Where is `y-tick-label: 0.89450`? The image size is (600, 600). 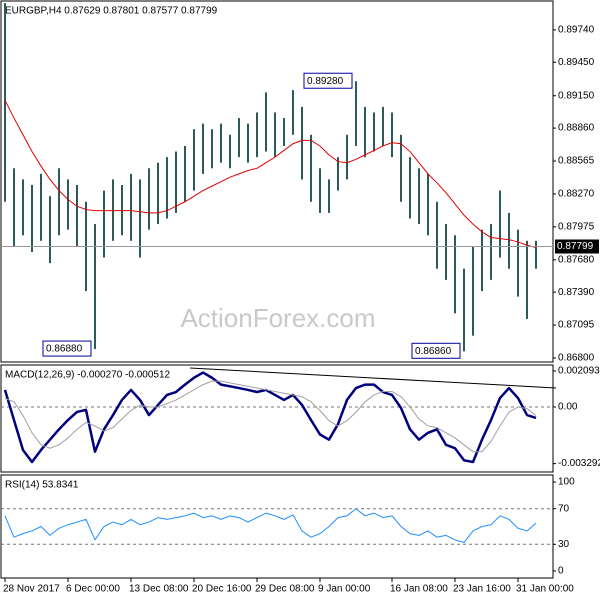 y-tick-label: 0.89450 is located at coordinates (576, 62).